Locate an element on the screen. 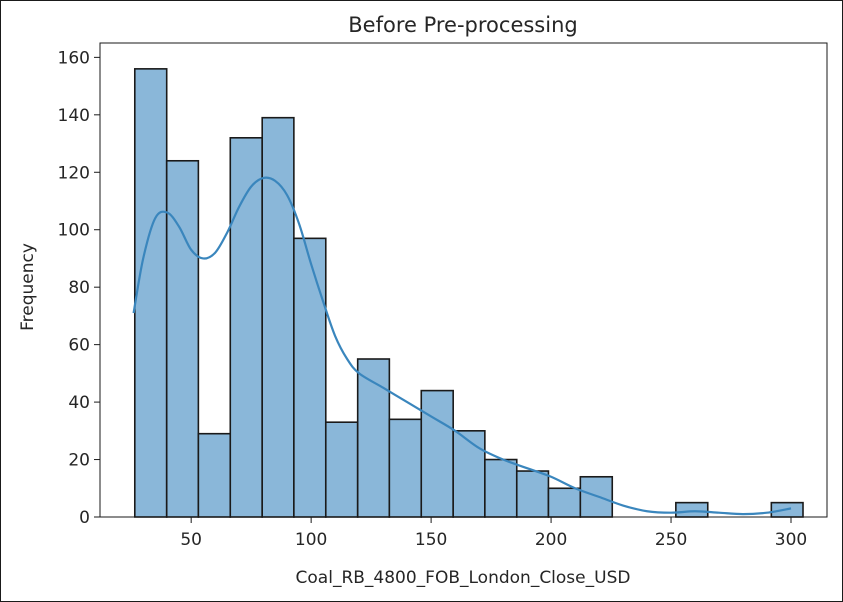 The width and height of the screenshot is (843, 602). chart-title: Before Pre-processing is located at coordinates (462, 25).